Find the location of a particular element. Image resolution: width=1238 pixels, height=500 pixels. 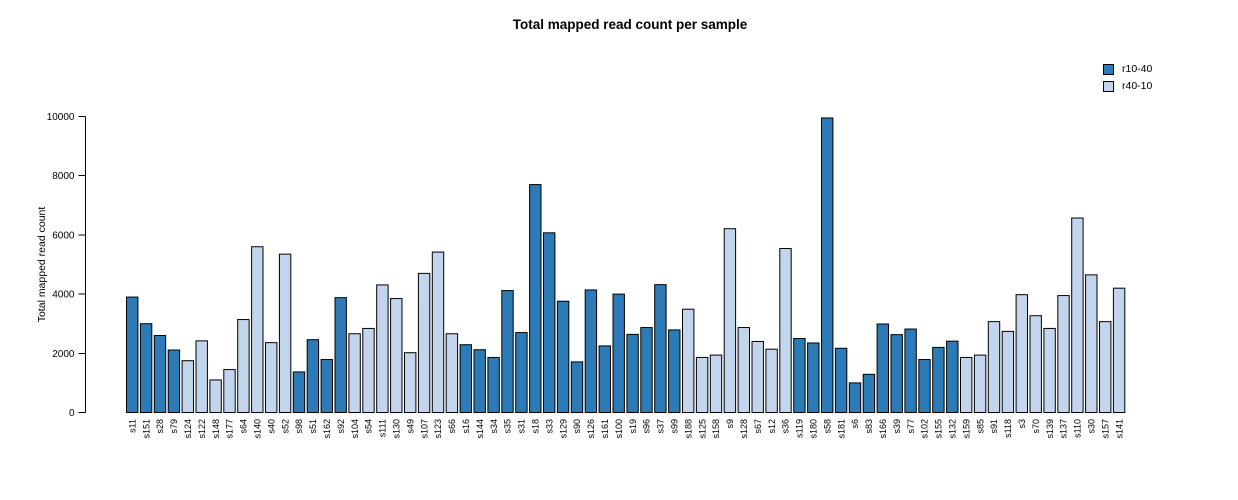

x-tick-label-s128: s128 is located at coordinates (744, 429).